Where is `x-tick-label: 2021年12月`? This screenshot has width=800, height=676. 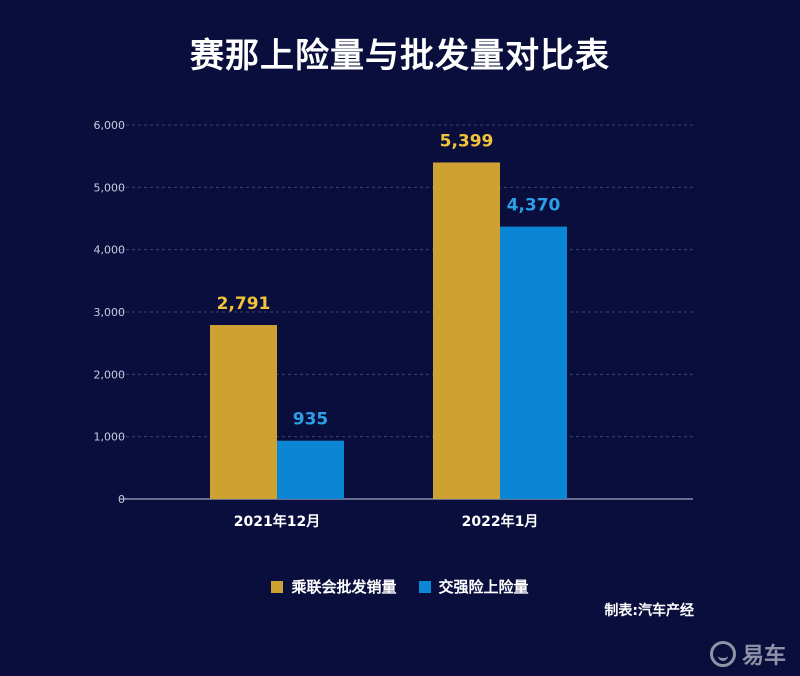 x-tick-label: 2021年12月 is located at coordinates (277, 521).